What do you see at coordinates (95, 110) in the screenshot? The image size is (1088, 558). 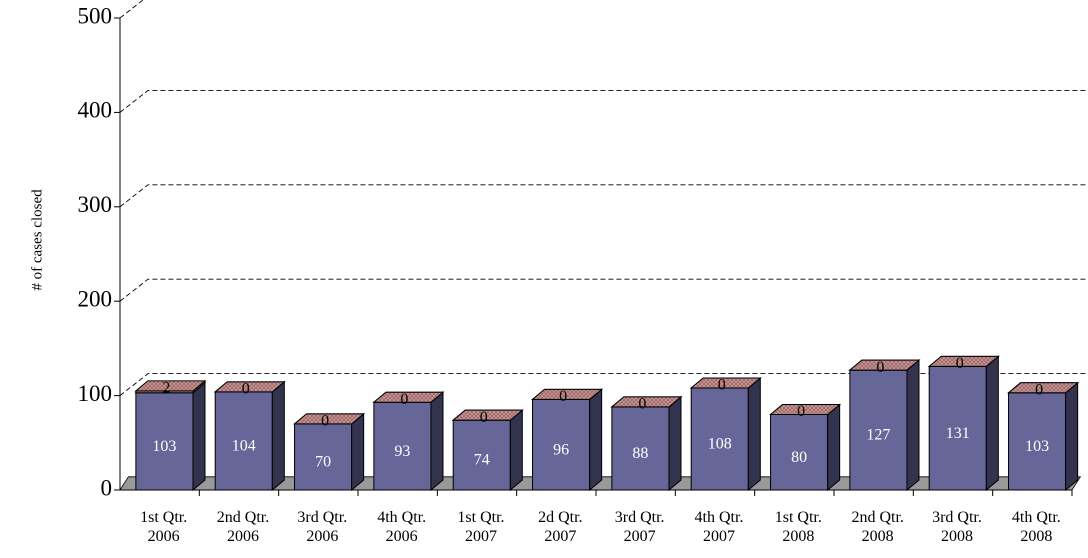 I see `y-tick-label: 400` at bounding box center [95, 110].